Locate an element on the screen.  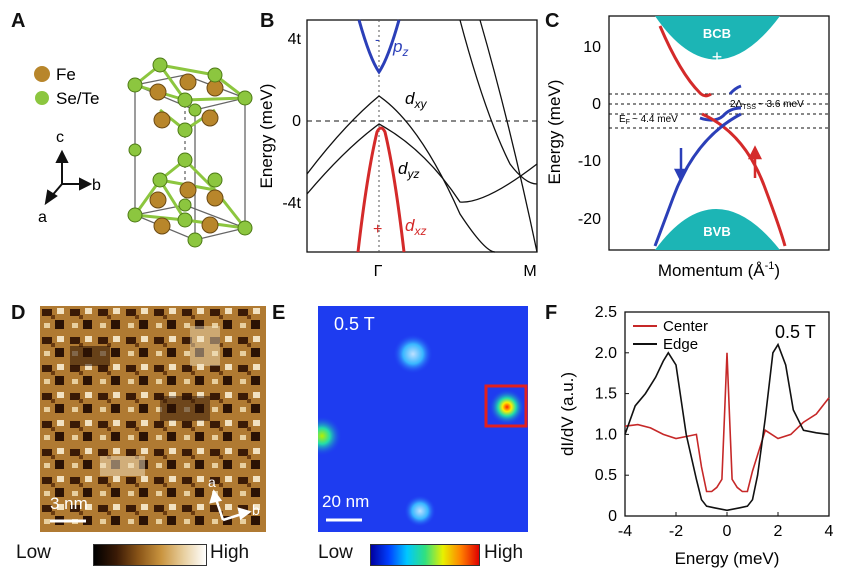
pz-band is located at coordinates (379, 47).